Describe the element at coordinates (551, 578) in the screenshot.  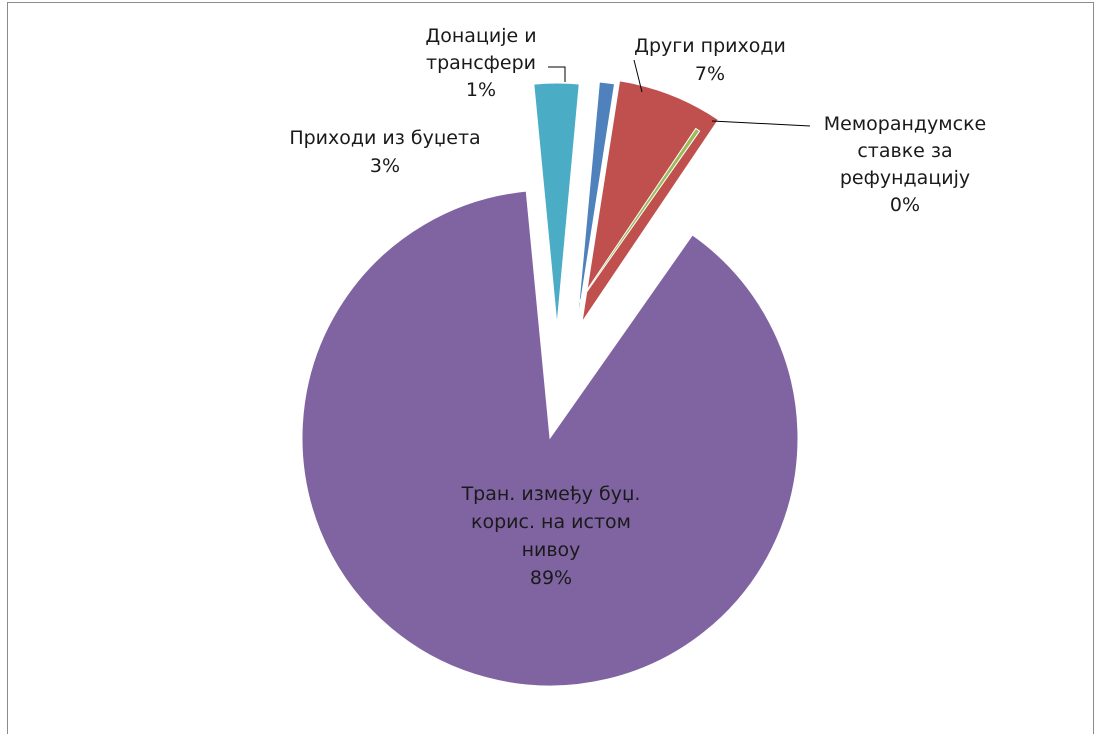
I see `label-tran-pct: 89%` at that location.